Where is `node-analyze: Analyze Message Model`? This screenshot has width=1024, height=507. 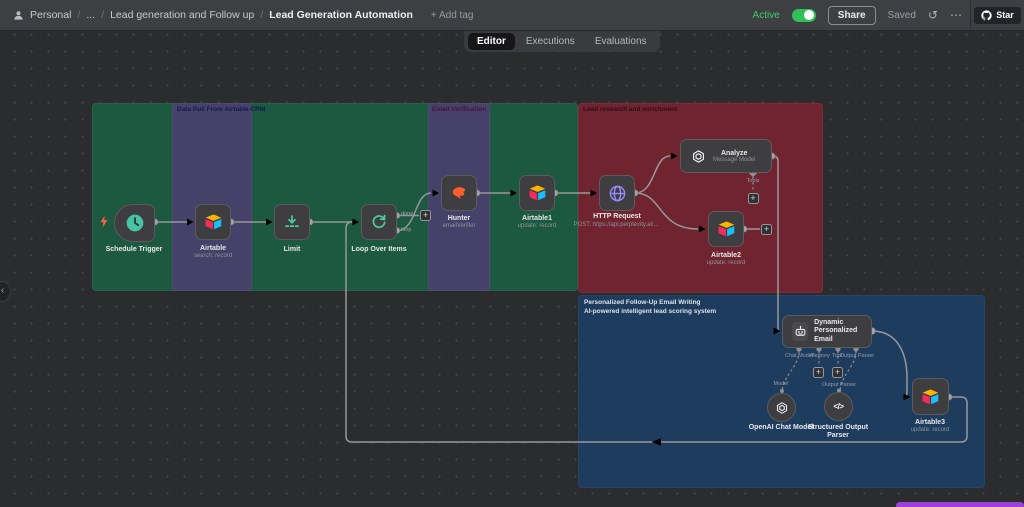 node-analyze: Analyze Message Model is located at coordinates (726, 156).